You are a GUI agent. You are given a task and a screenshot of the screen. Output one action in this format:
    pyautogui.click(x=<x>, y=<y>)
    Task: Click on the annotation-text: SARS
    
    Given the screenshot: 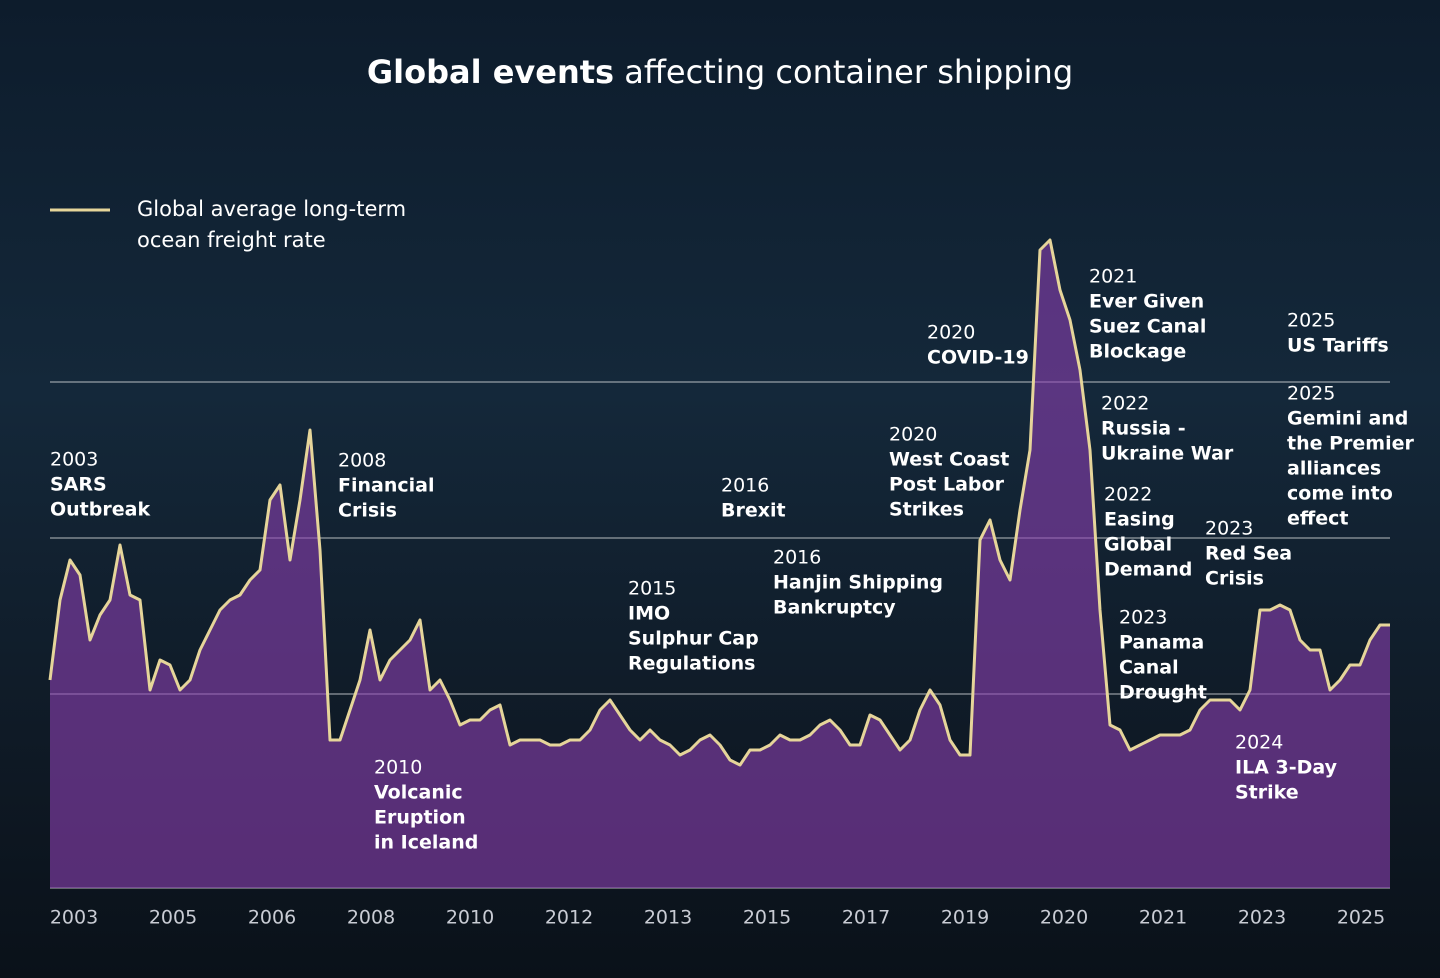 What is the action you would take?
    pyautogui.click(x=78, y=485)
    